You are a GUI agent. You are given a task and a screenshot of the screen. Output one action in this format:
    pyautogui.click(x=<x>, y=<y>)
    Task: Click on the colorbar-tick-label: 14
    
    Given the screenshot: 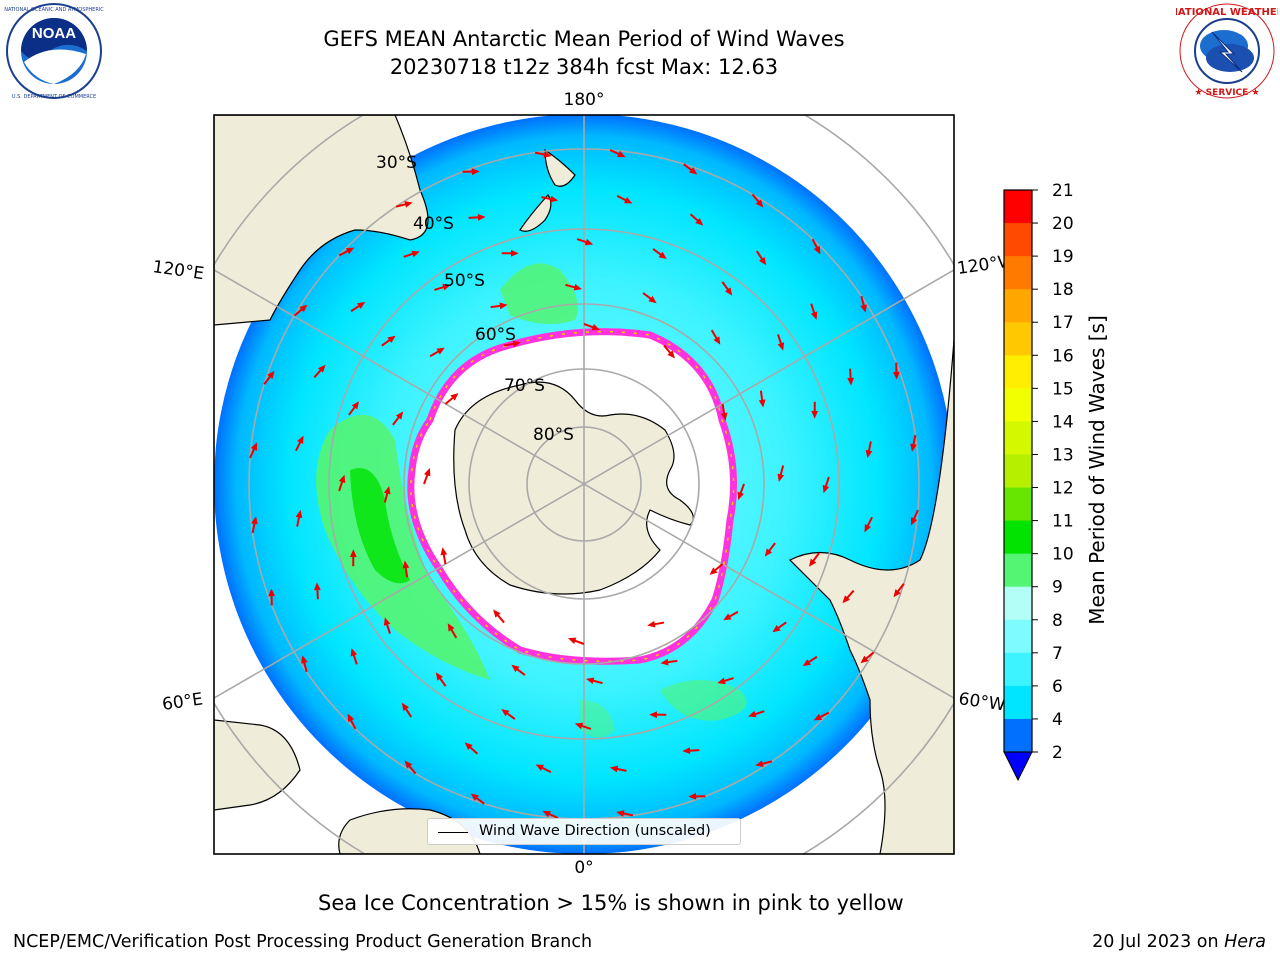 What is the action you would take?
    pyautogui.click(x=1063, y=422)
    